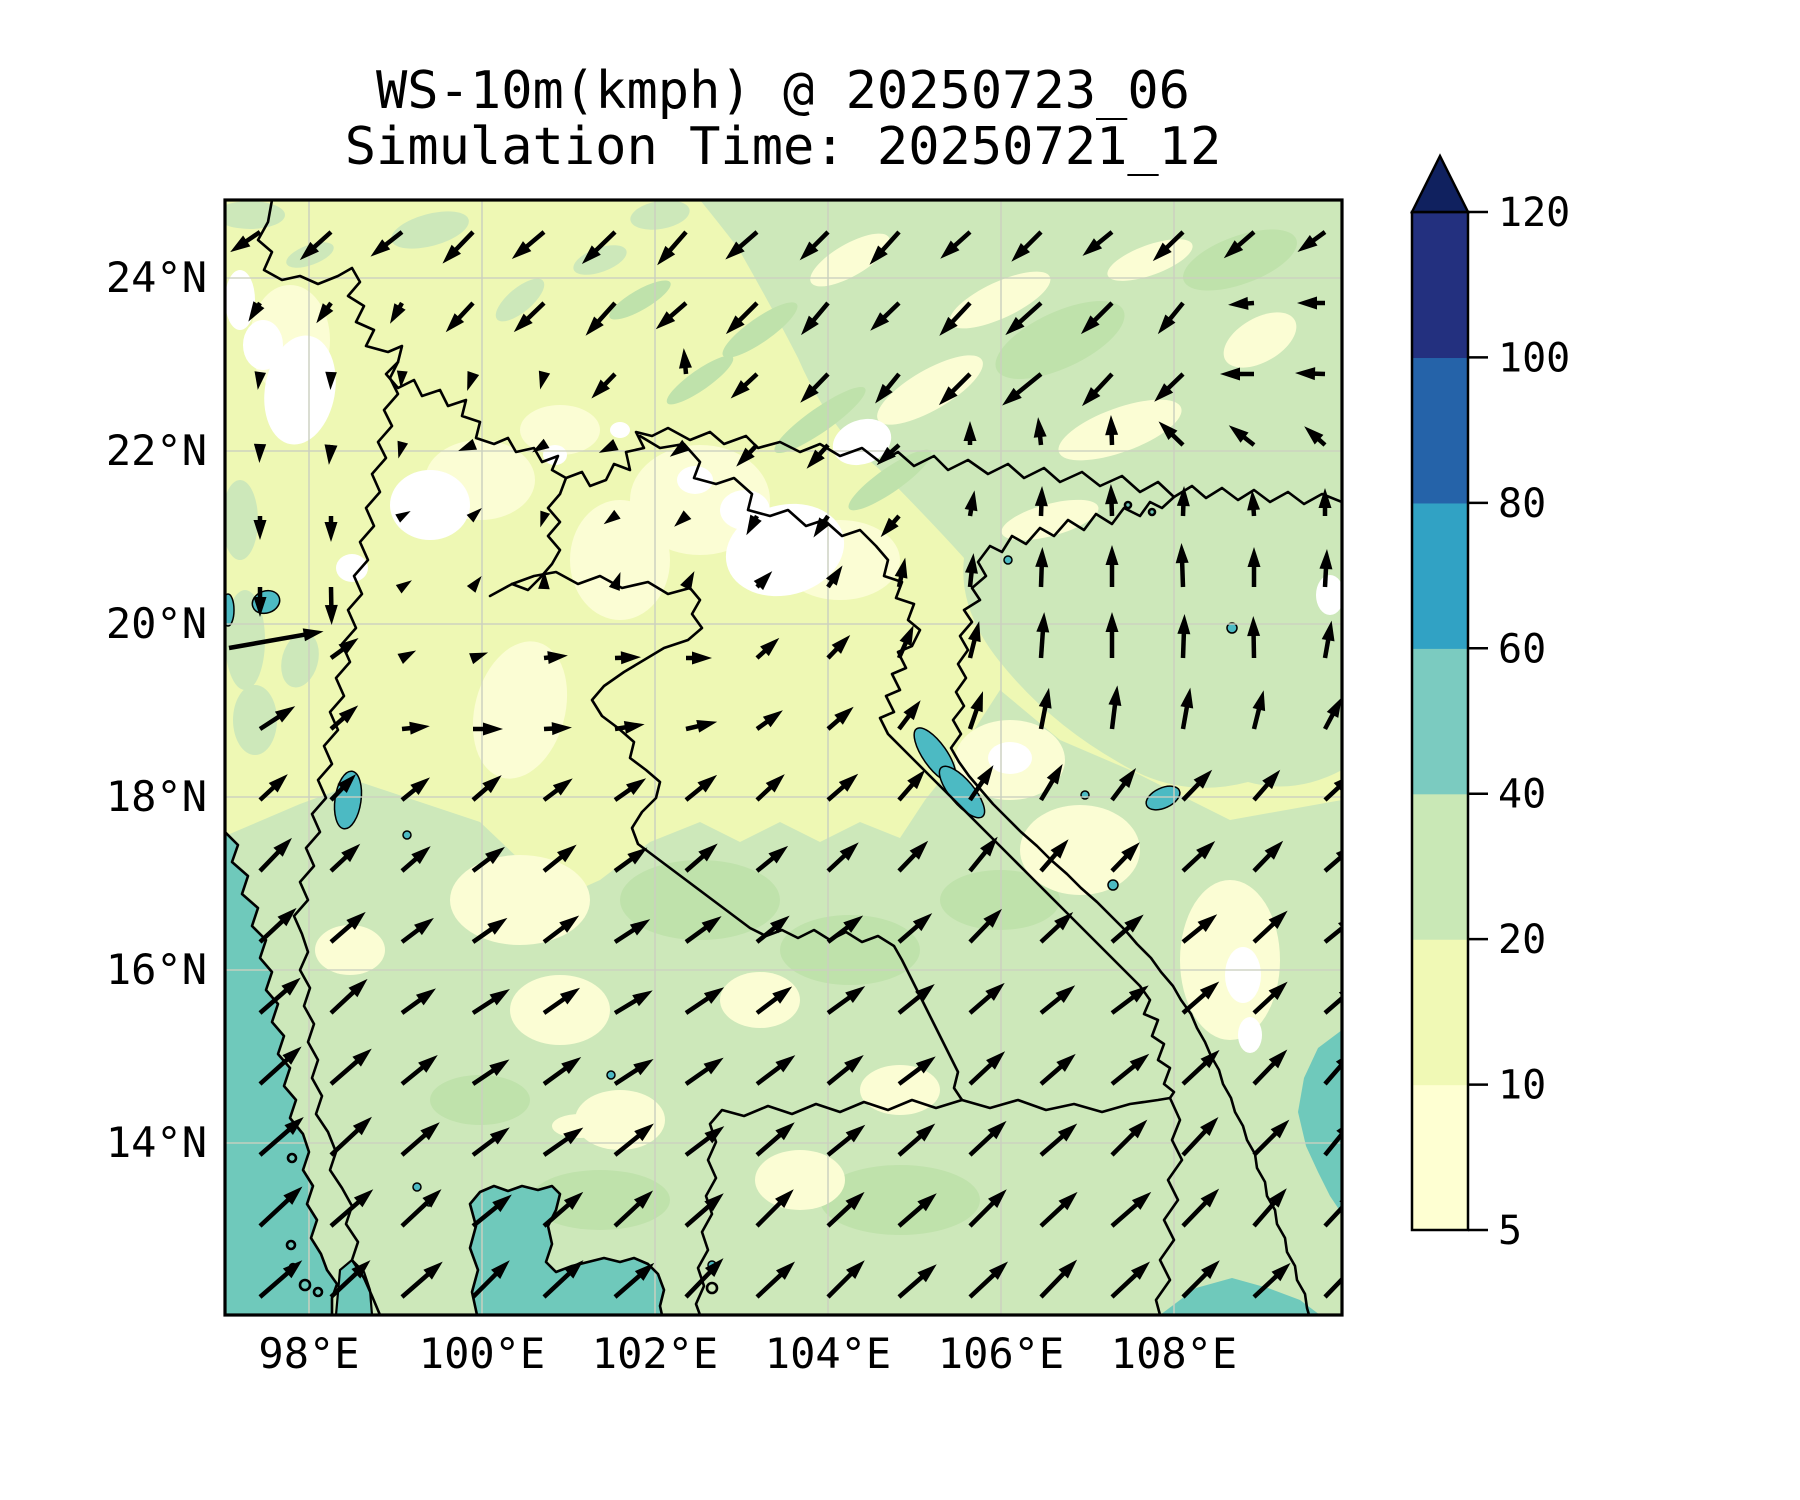 This screenshot has width=1800, height=1500. I want to click on colorbar-segment, so click(1440, 285).